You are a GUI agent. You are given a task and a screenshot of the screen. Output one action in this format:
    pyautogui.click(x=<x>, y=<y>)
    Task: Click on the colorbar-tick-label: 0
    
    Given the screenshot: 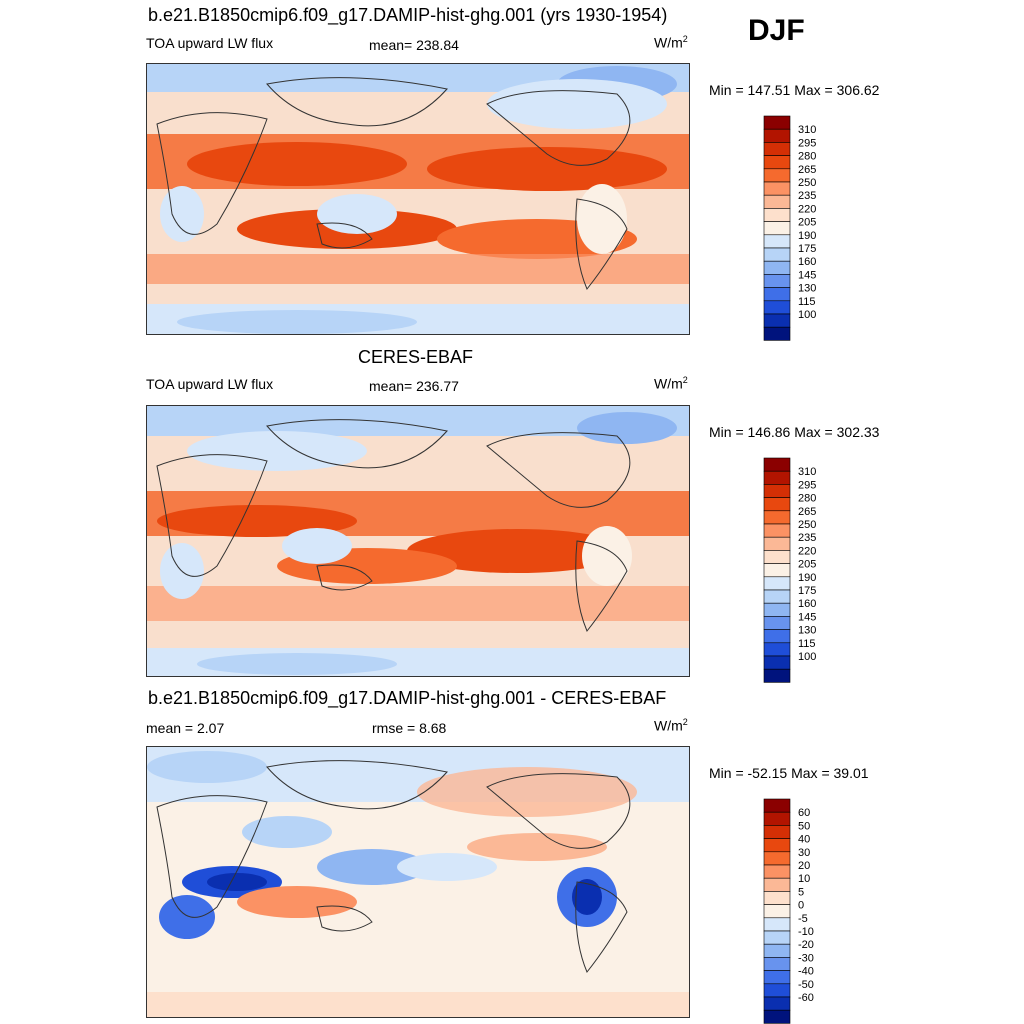 What is the action you would take?
    pyautogui.click(x=801, y=906)
    